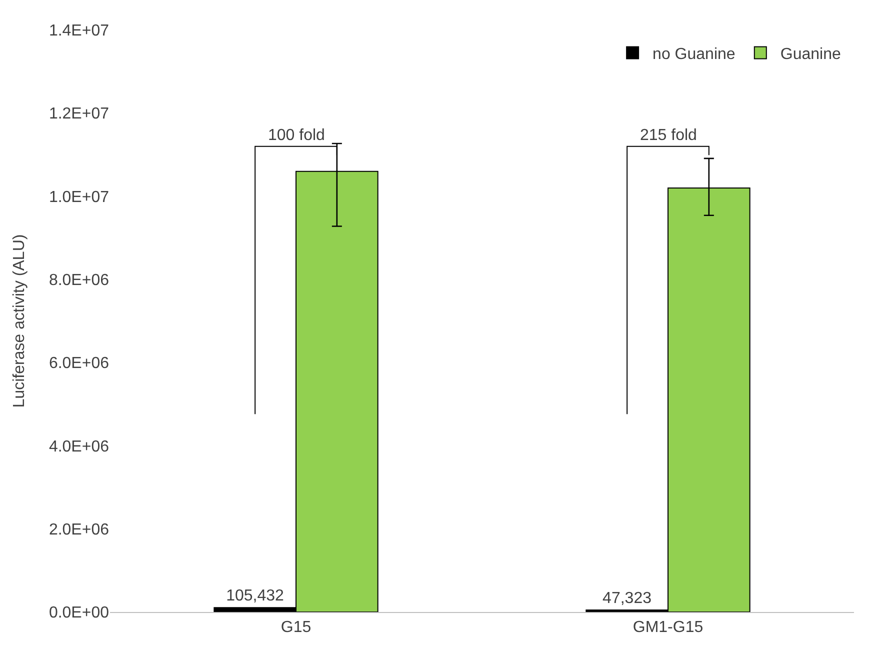 This screenshot has width=879, height=657. I want to click on y-tick-label: 4.0E+06, so click(79, 447).